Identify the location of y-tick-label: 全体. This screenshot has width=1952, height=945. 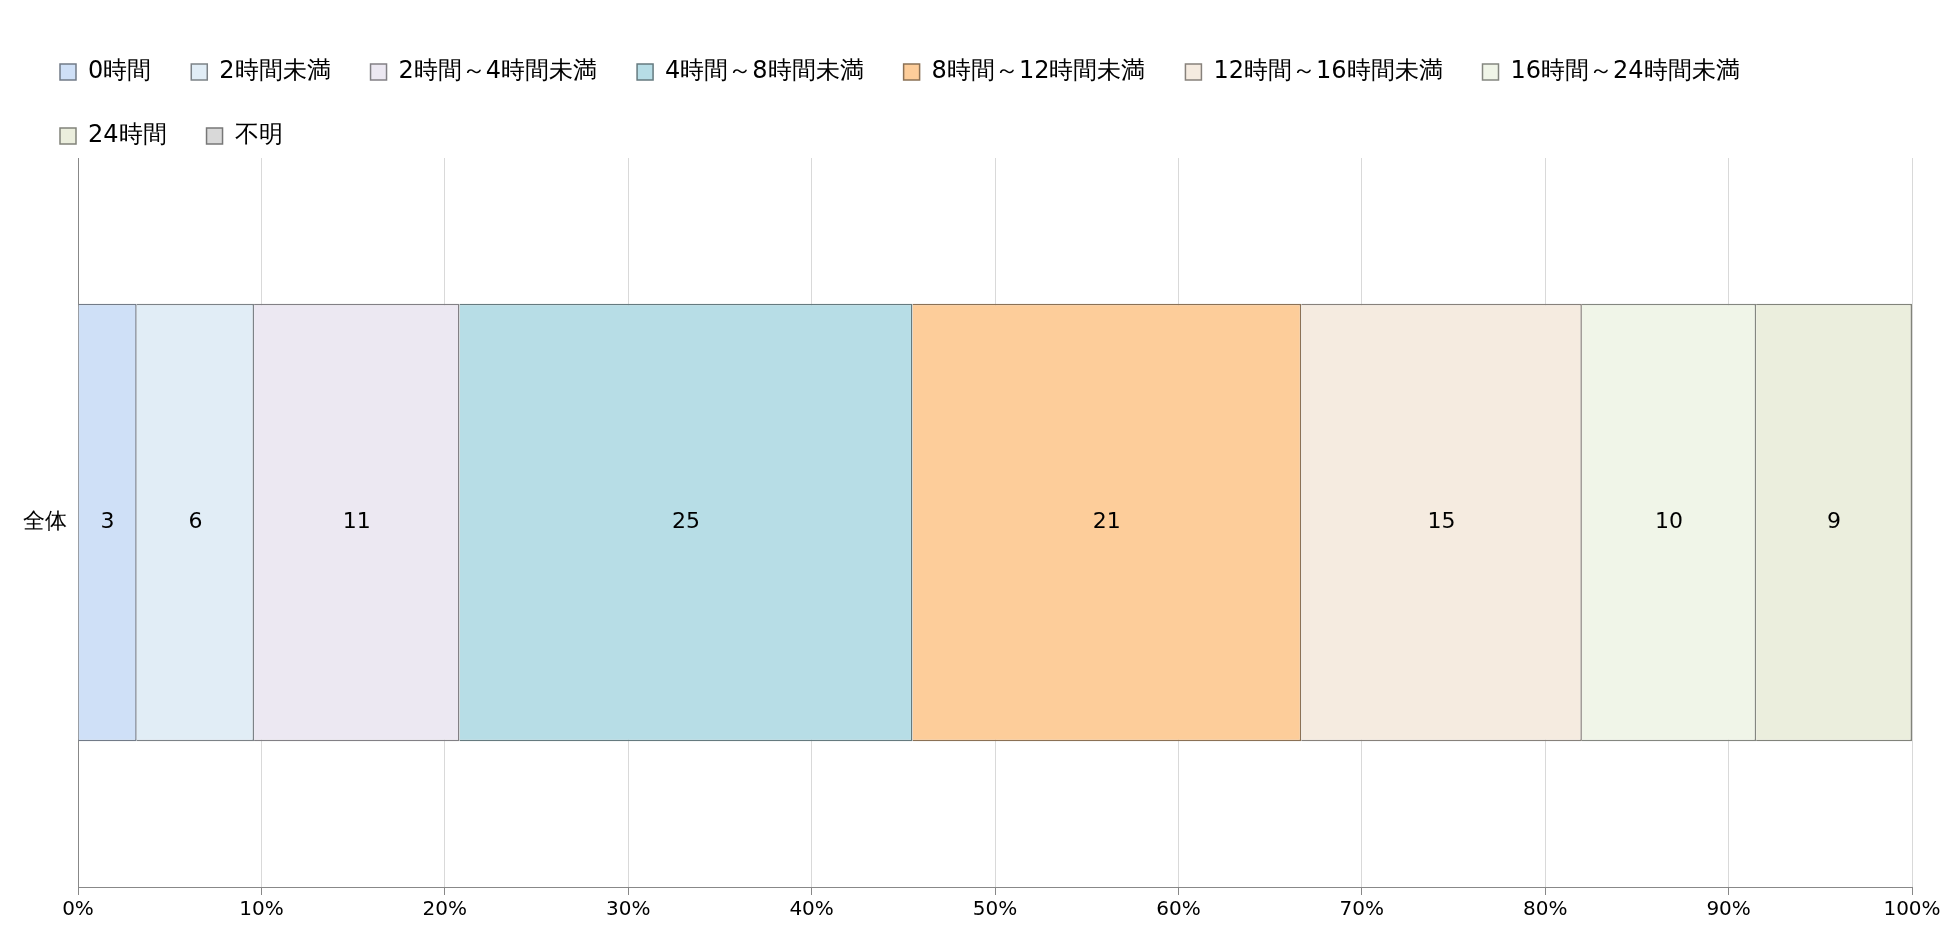
(45, 521).